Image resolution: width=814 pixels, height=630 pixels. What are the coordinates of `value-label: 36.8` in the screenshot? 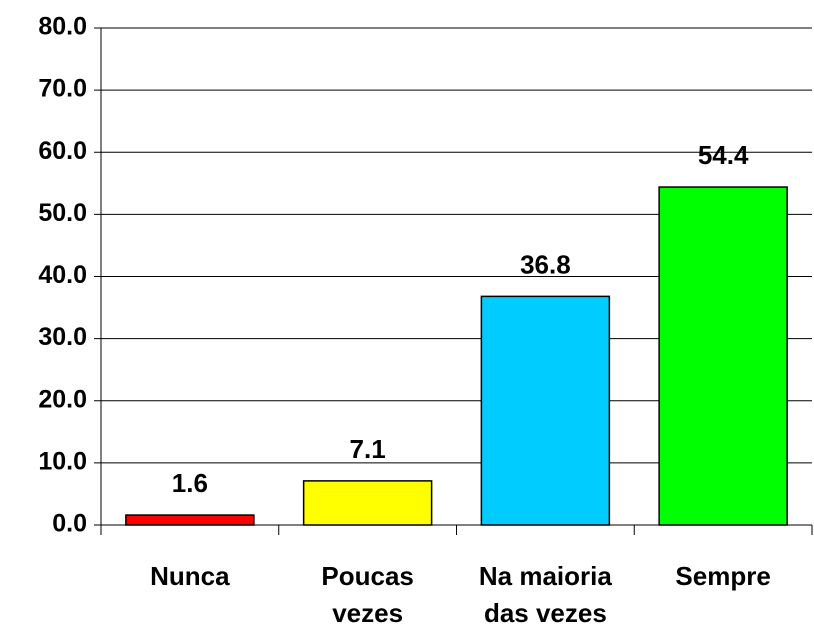 It's located at (545, 264).